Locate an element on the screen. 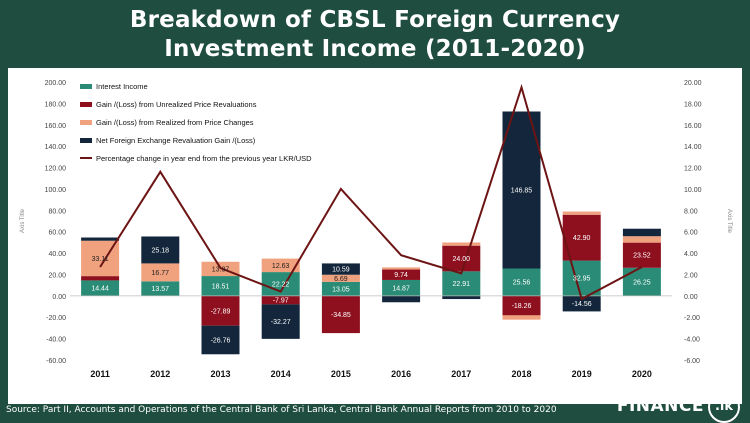 The image size is (750, 423). y2-tick-label: -6.00 is located at coordinates (692, 361).